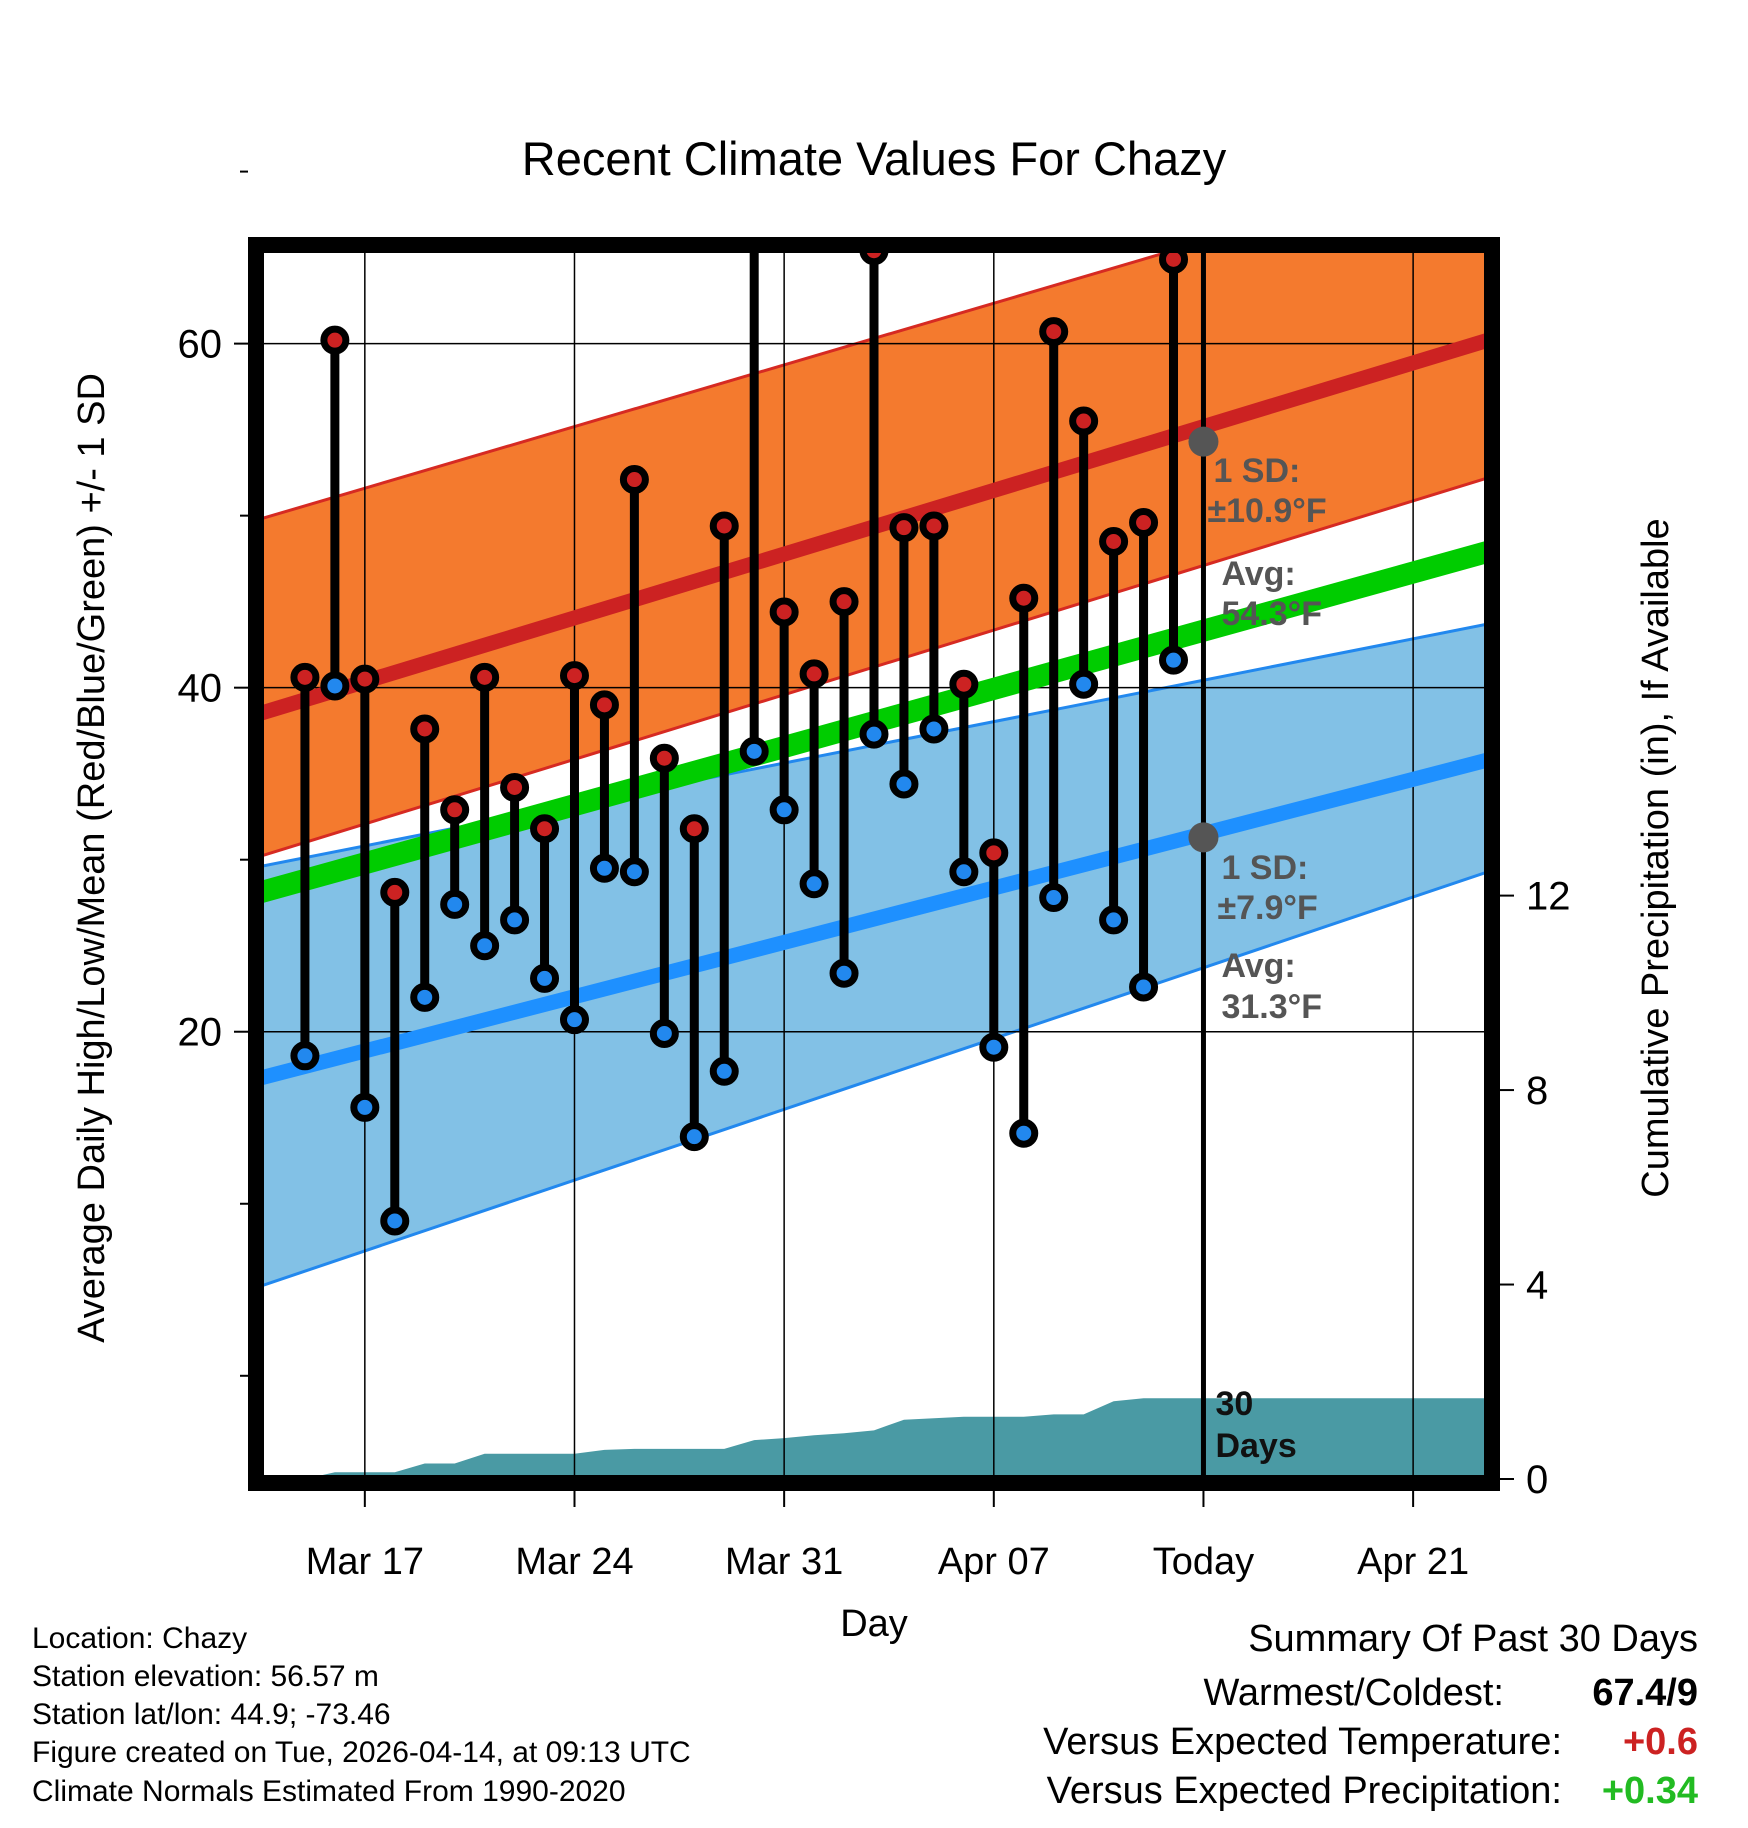 Image resolution: width=1748 pixels, height=1828 pixels. I want to click on summary-warm-cold-value: 67.4/9, so click(1645, 1693).